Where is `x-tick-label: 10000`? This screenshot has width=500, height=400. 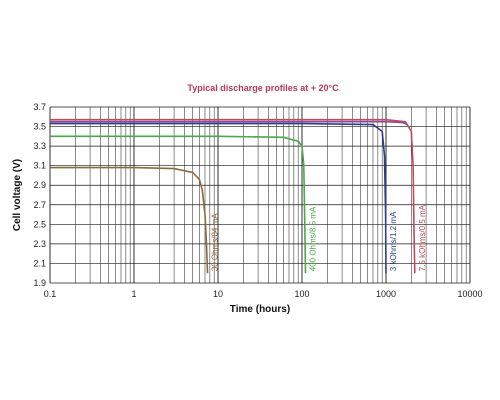
x-tick-label: 10000 is located at coordinates (469, 294).